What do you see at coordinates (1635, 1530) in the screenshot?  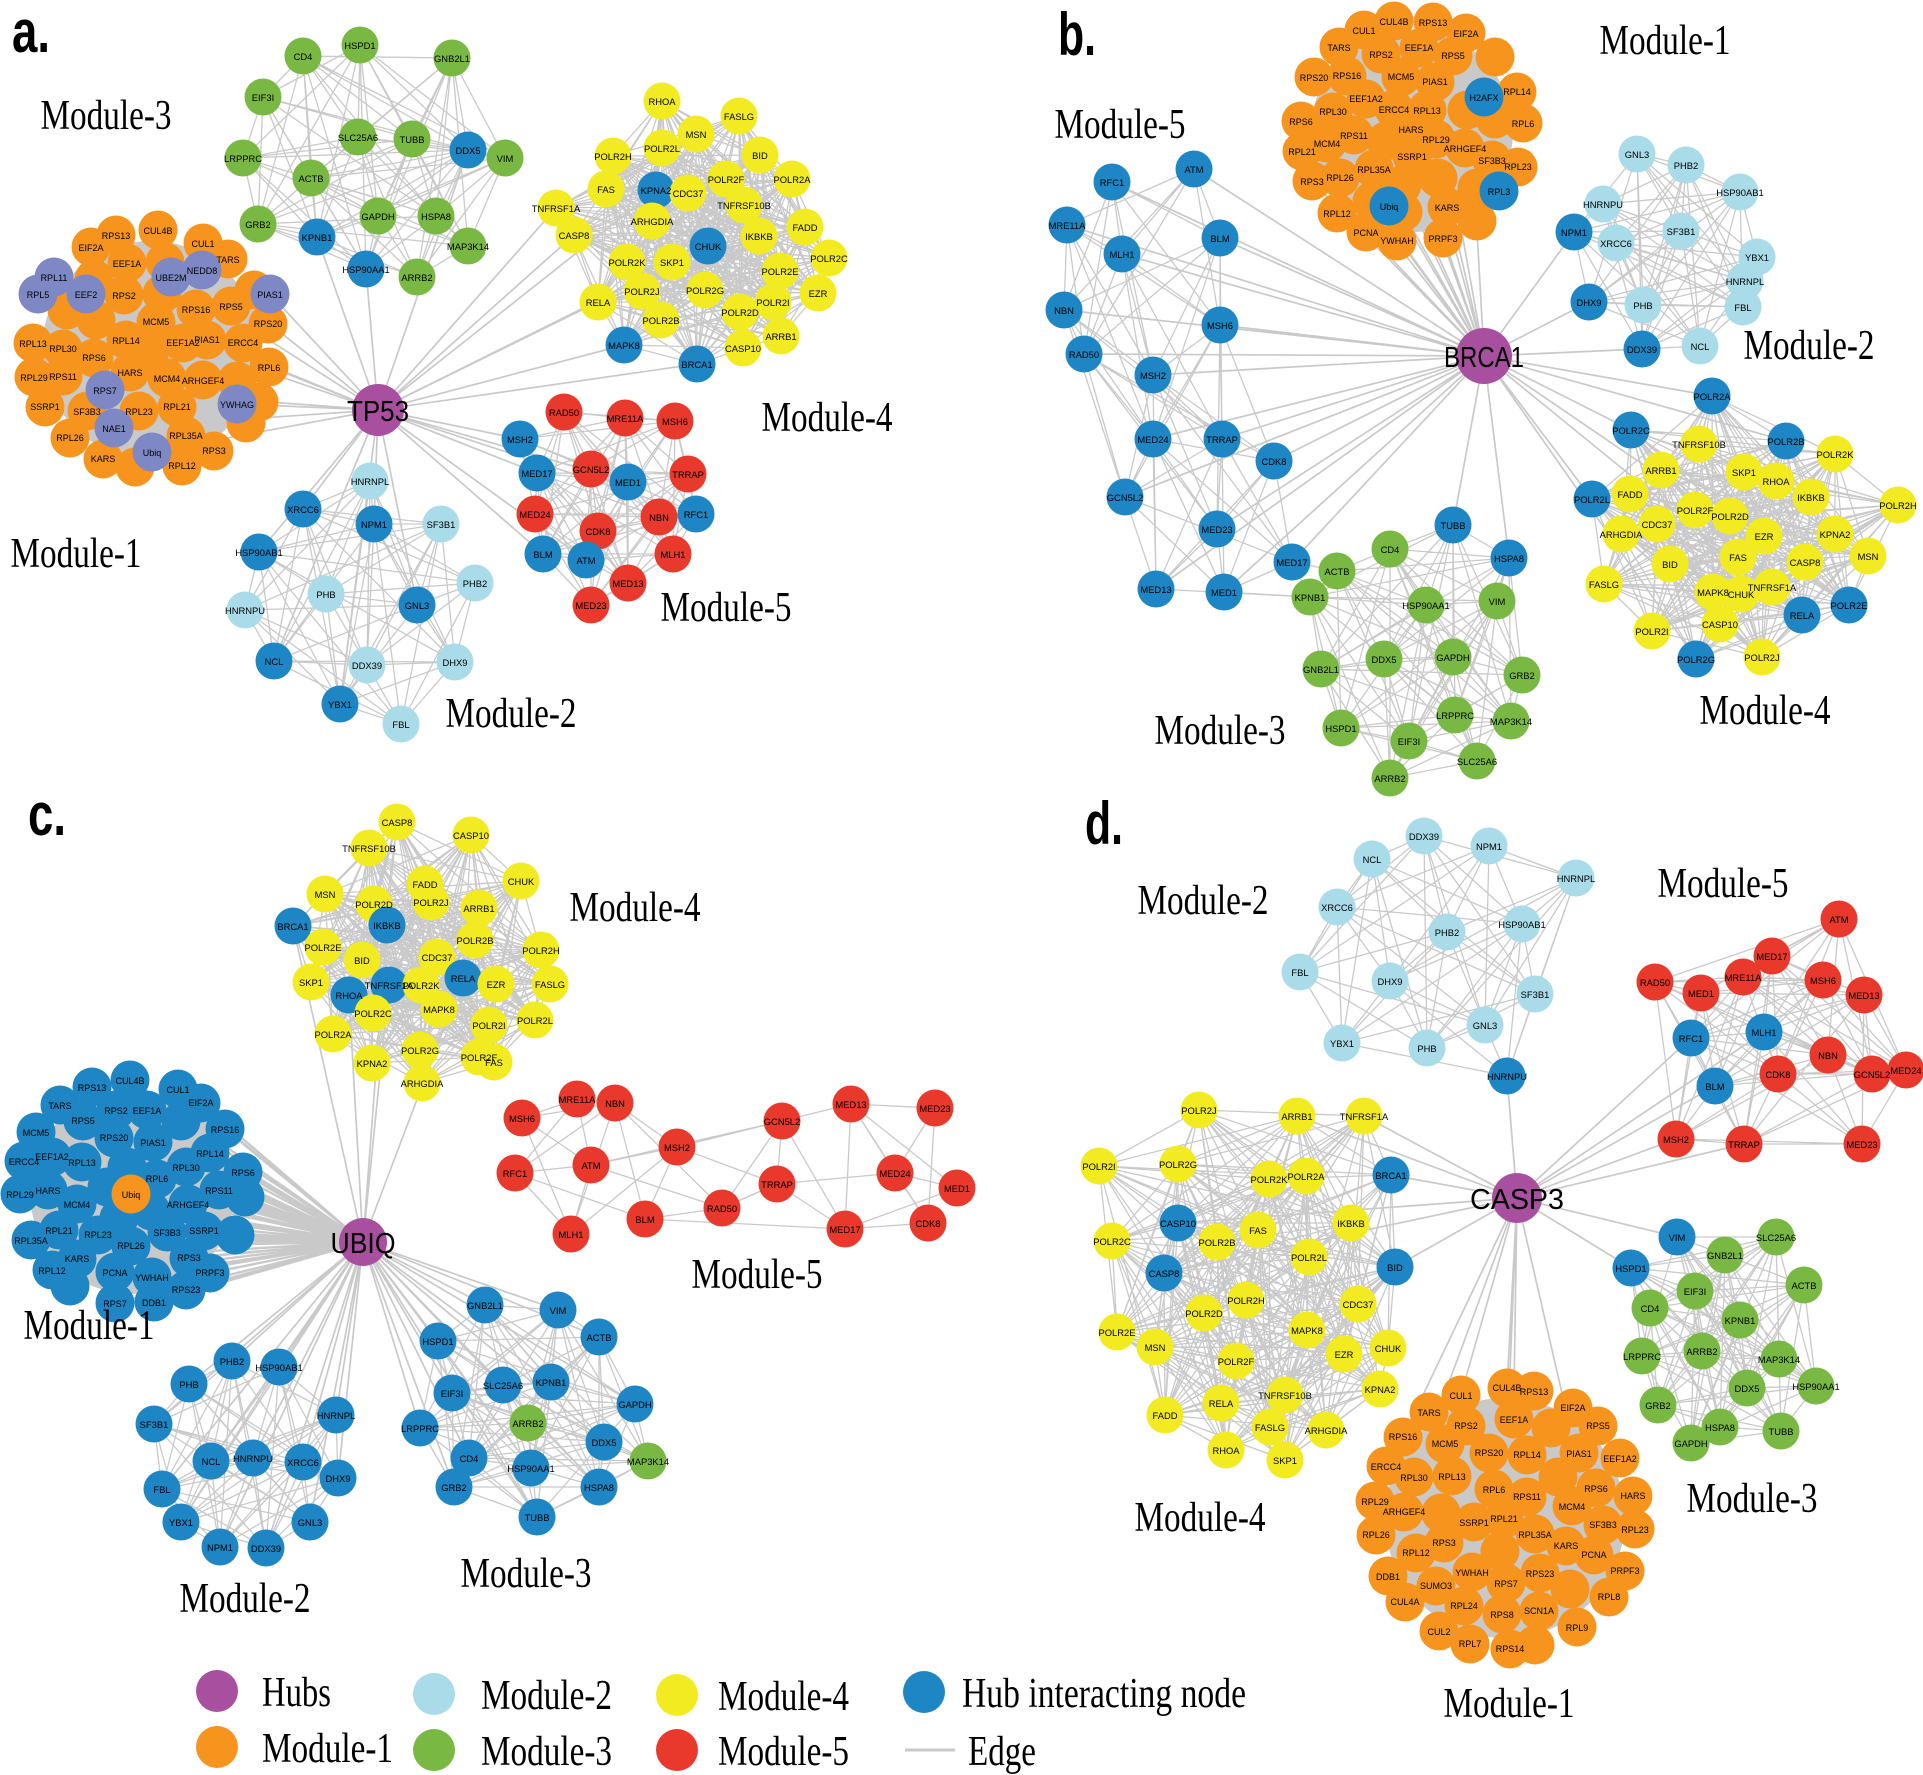 I see `svg-text: RPL23` at bounding box center [1635, 1530].